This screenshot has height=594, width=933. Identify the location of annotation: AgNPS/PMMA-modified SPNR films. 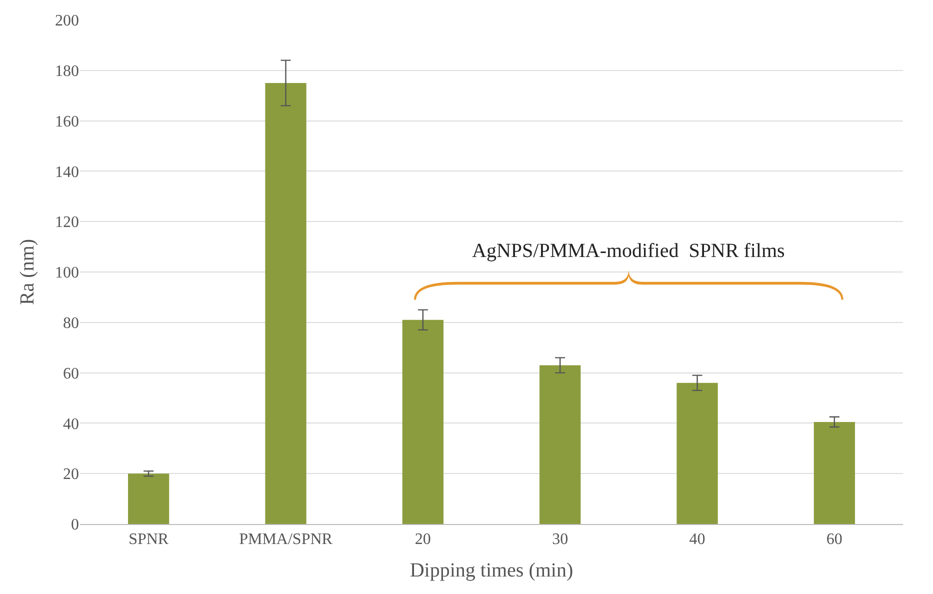
(629, 251).